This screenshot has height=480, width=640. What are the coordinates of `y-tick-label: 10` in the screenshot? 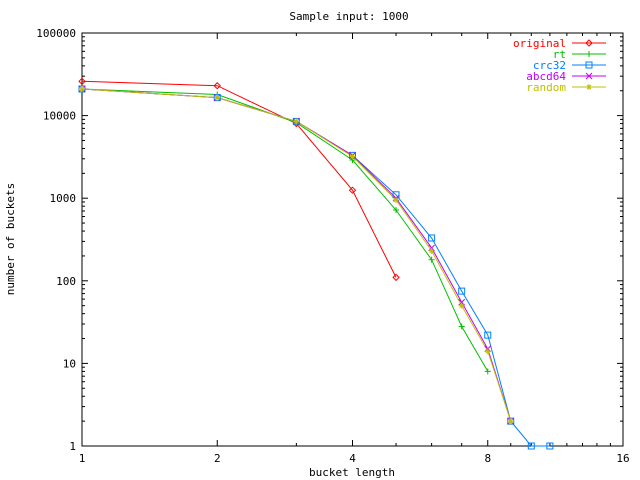 It's located at (69, 363).